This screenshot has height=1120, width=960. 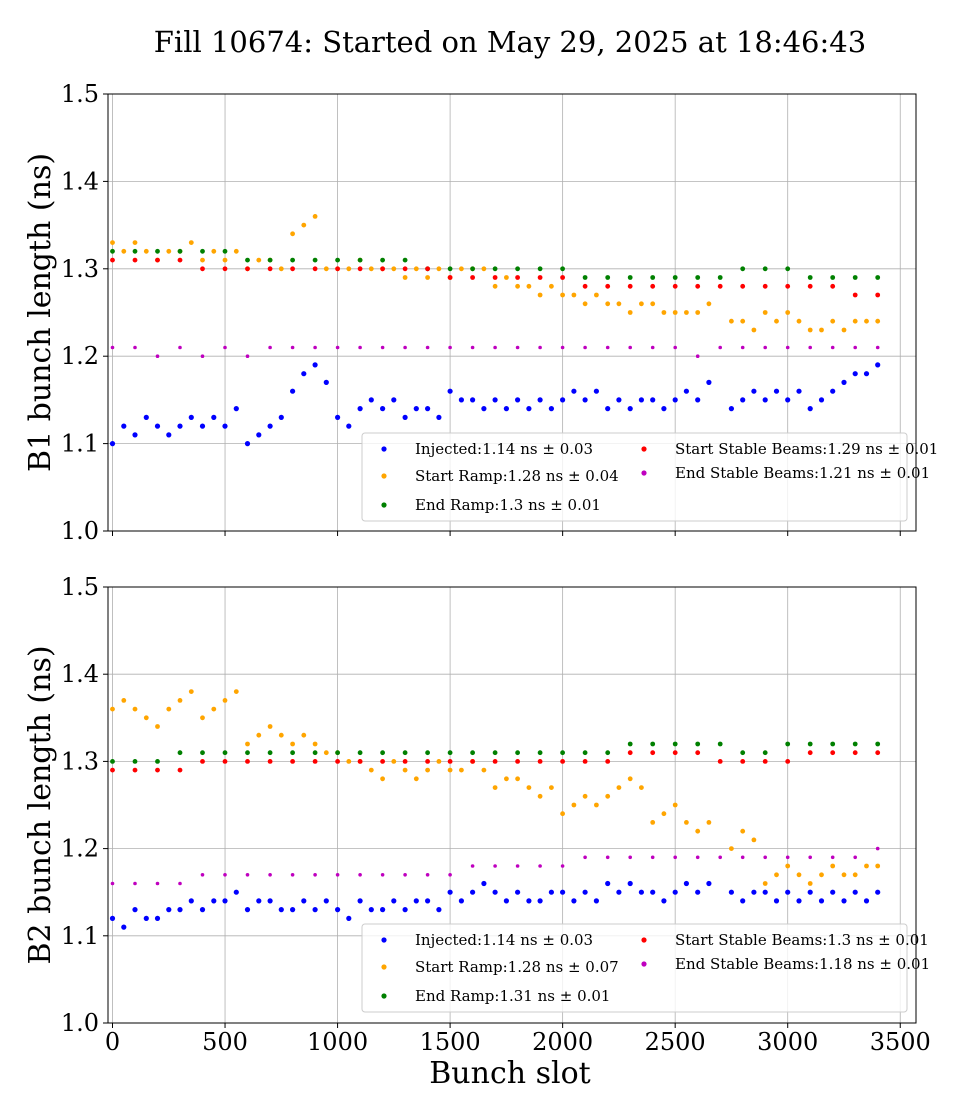 What do you see at coordinates (112, 1042) in the screenshot?
I see `b2-x-tick-label-0: 0` at bounding box center [112, 1042].